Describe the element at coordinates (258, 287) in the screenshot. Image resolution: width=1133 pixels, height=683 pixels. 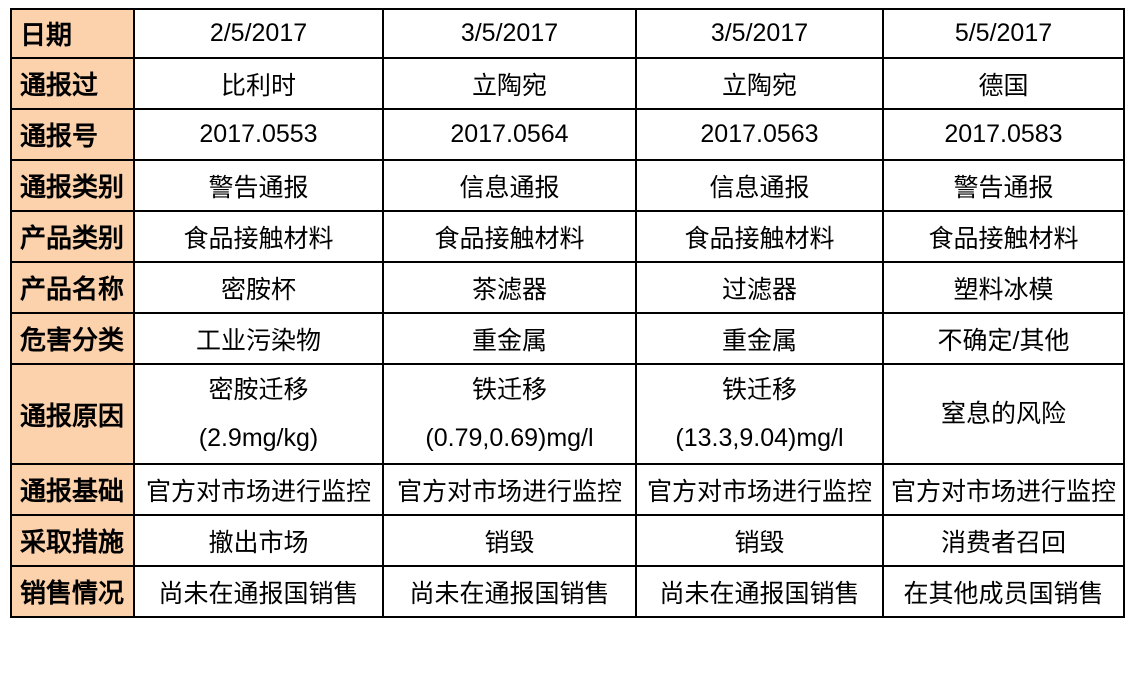
I see `cell-product-name-1: 密胺杯` at that location.